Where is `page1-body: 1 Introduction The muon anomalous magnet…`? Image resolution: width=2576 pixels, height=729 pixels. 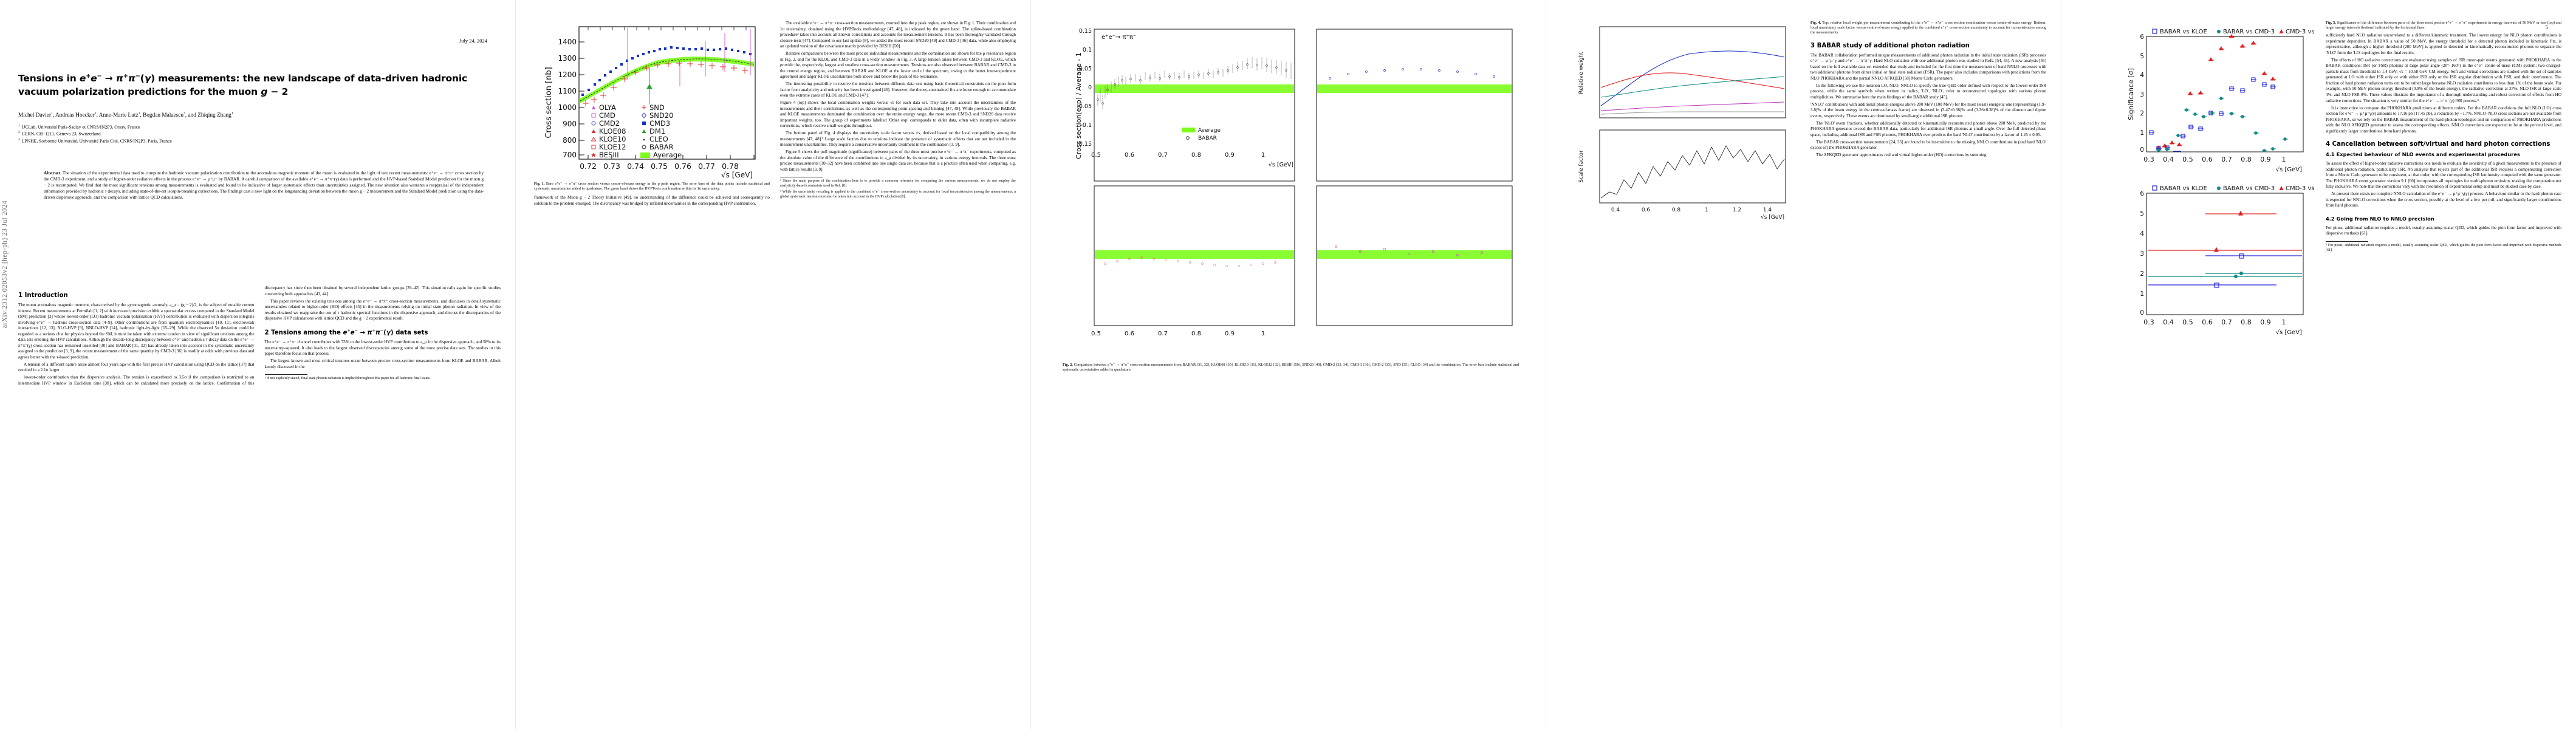 page1-body: 1 Introduction The muon anomalous magnet… is located at coordinates (259, 501).